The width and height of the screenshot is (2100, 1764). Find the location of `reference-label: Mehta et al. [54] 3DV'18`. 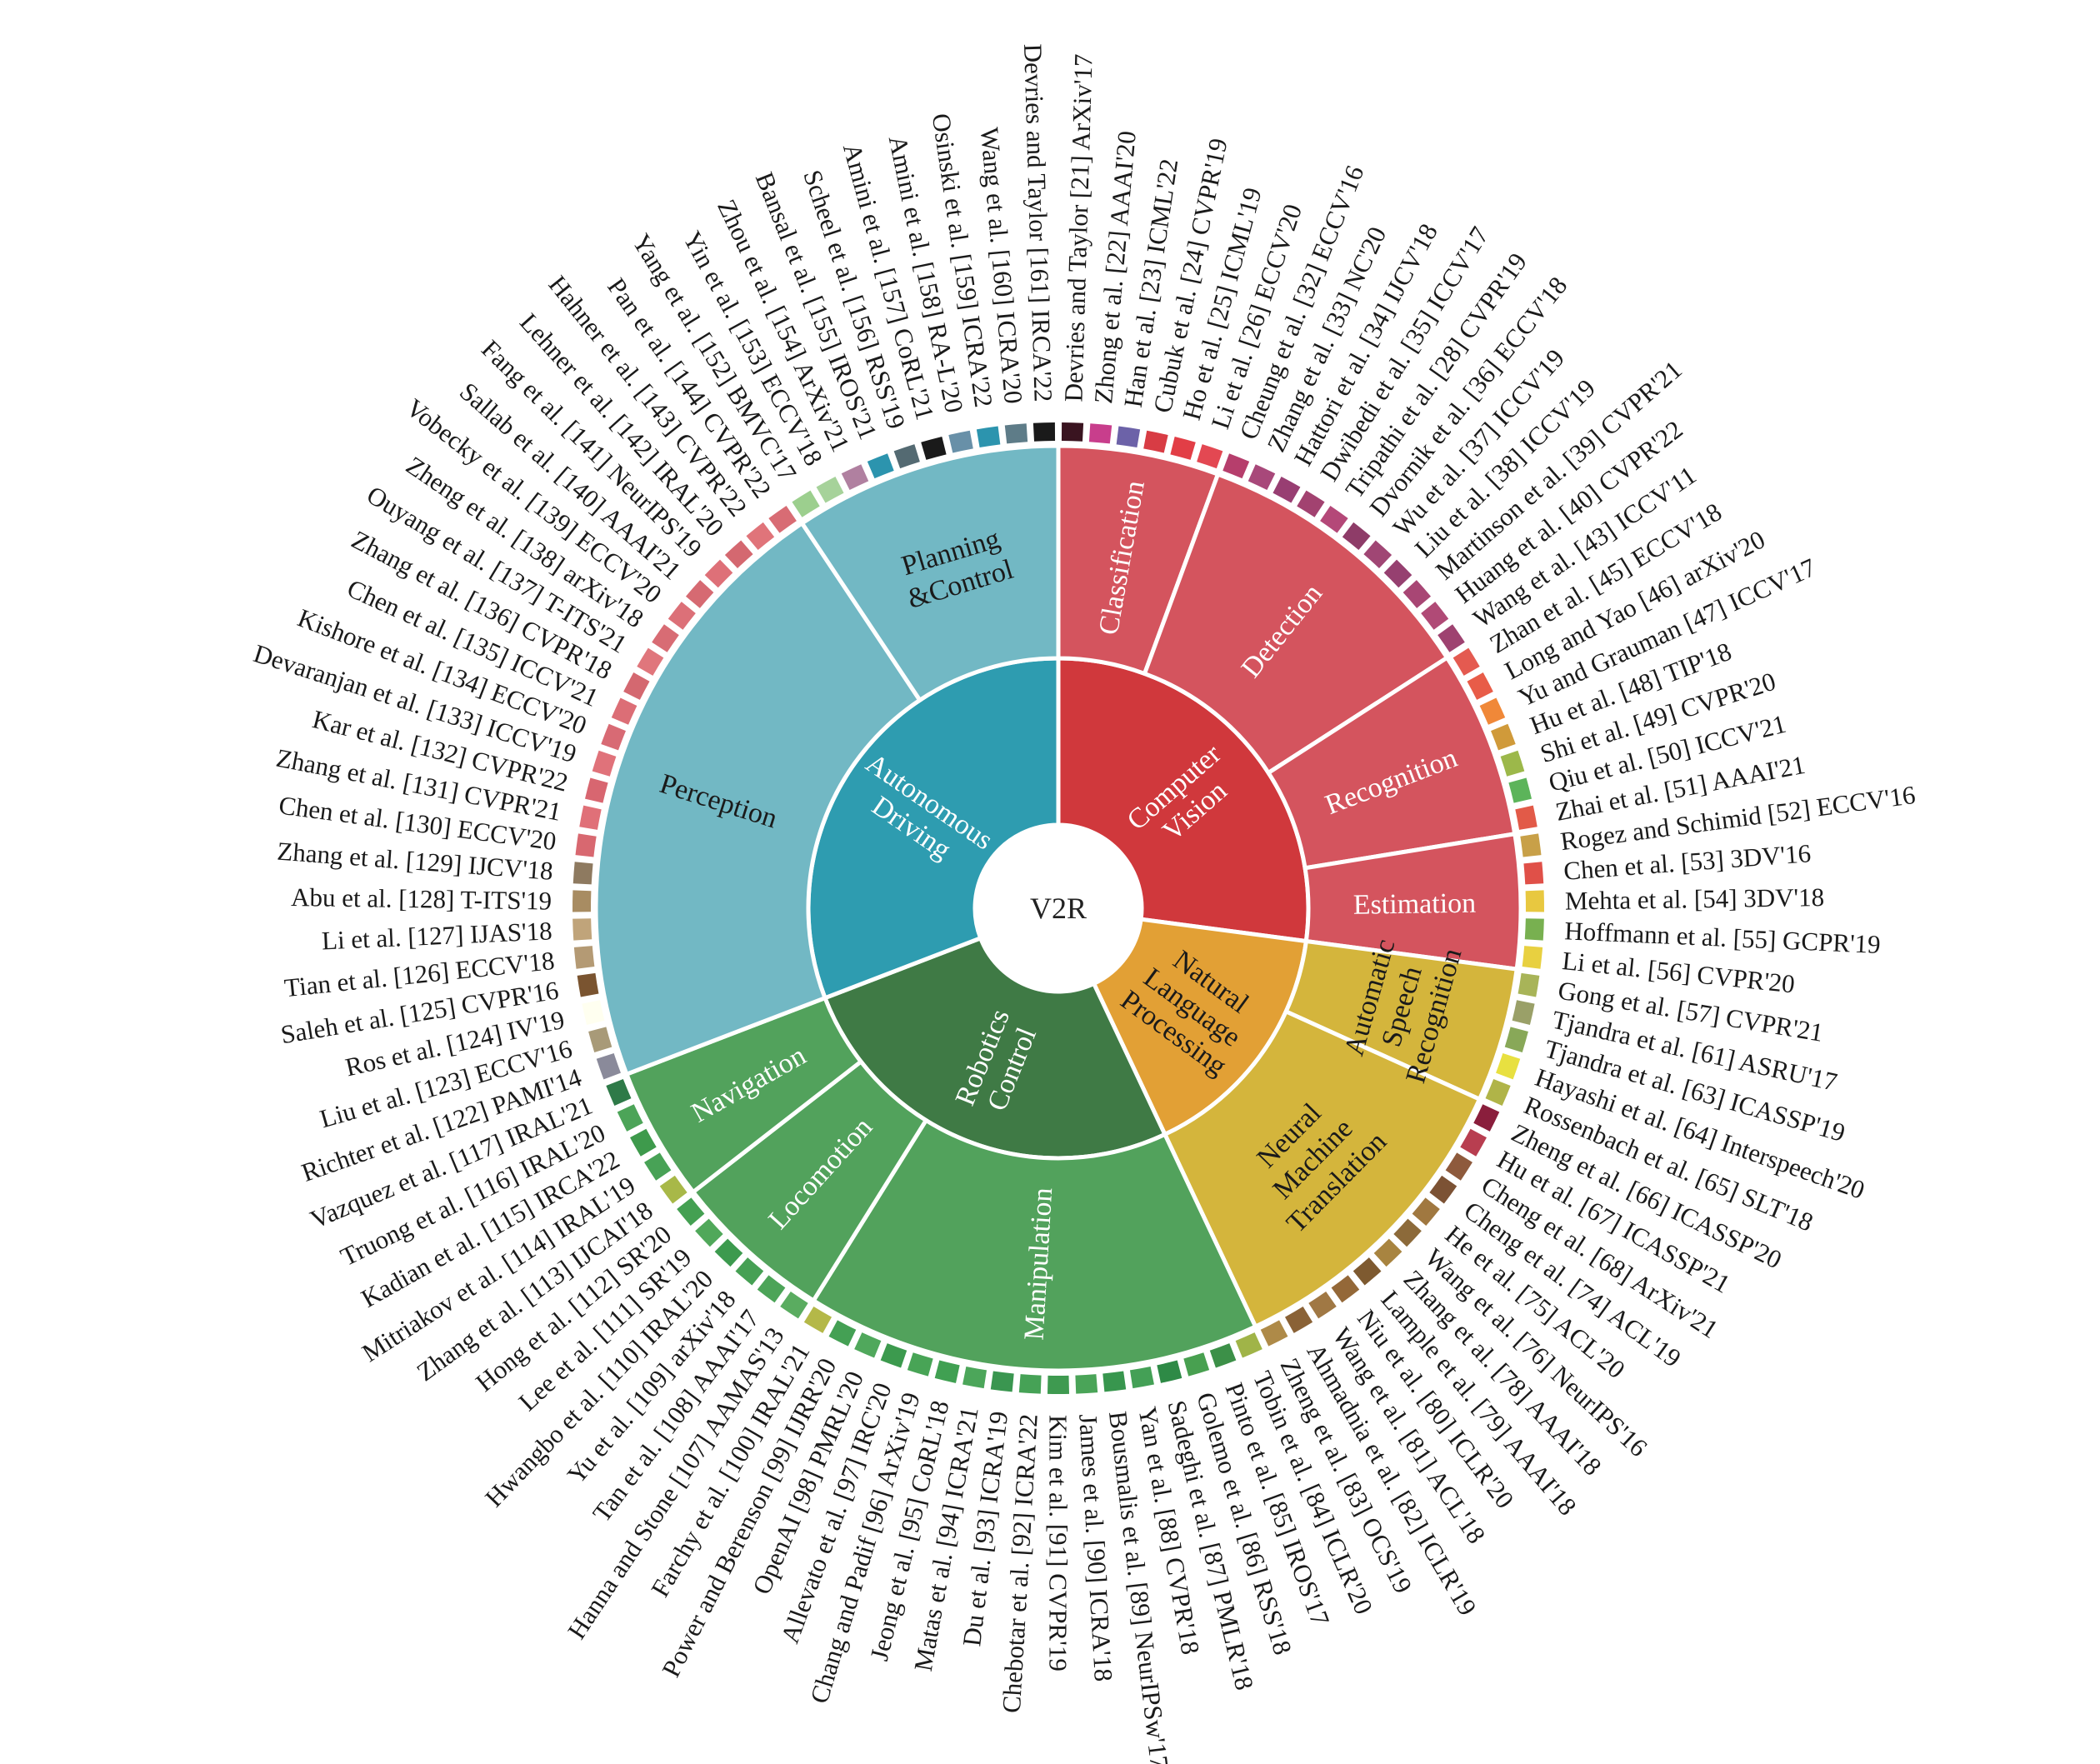

reference-label: Mehta et al. [54] 3DV'18 is located at coordinates (1695, 899).